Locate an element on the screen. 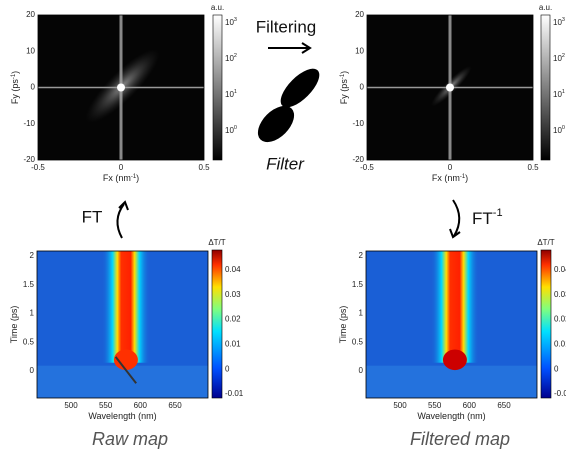 Image resolution: width=566 pixels, height=452 pixels. x-tick-label: 650 is located at coordinates (504, 405).